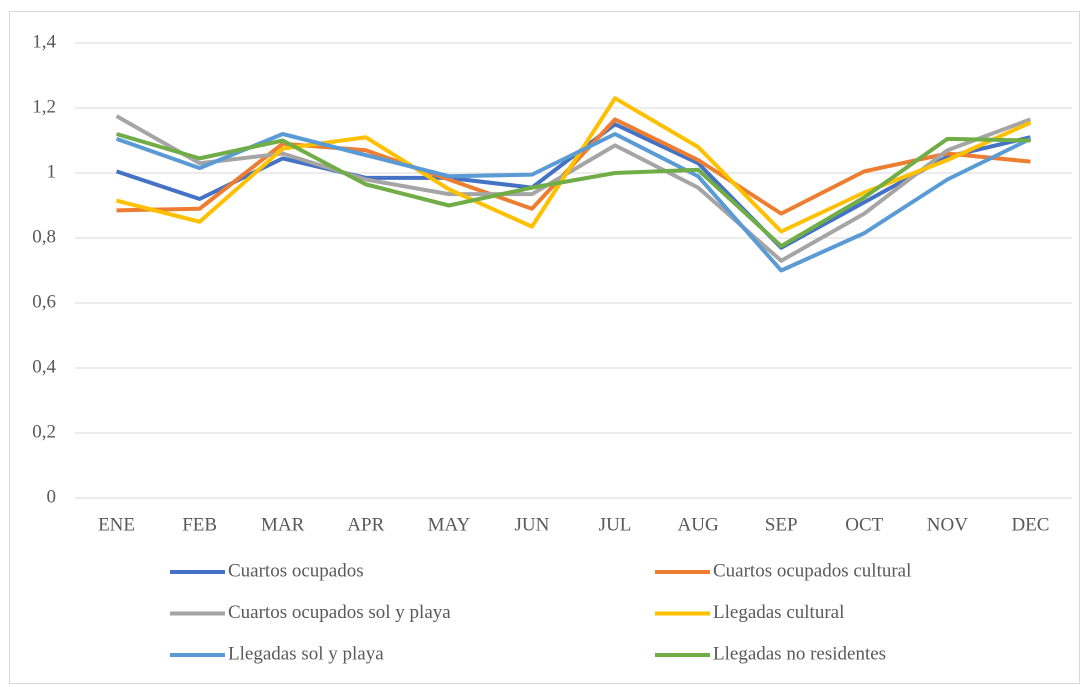 The width and height of the screenshot is (1088, 687). I want to click on y-tick-label: 0,6, so click(44, 301).